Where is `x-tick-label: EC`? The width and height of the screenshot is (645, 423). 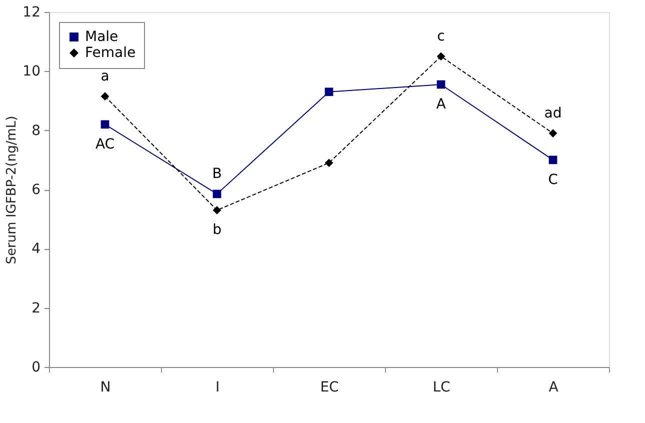 x-tick-label: EC is located at coordinates (330, 388).